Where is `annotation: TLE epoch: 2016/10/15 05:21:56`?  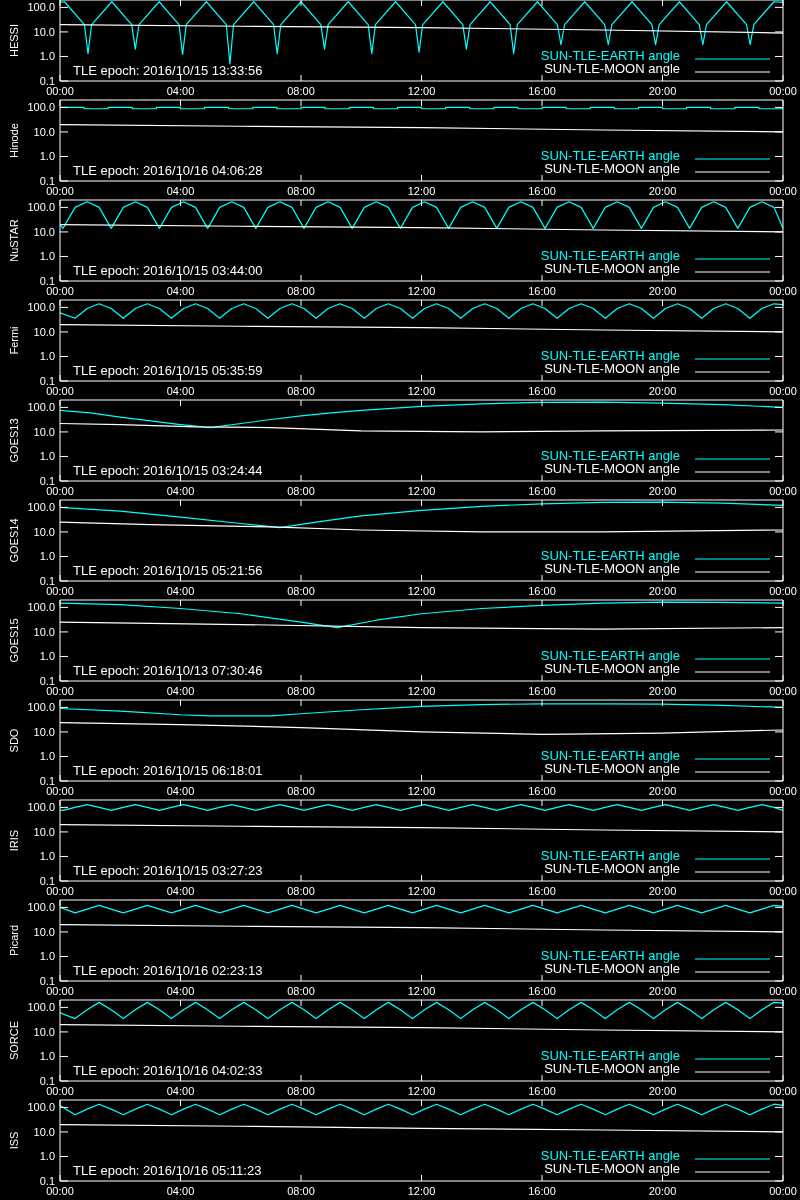
annotation: TLE epoch: 2016/10/15 05:21:56 is located at coordinates (168, 570).